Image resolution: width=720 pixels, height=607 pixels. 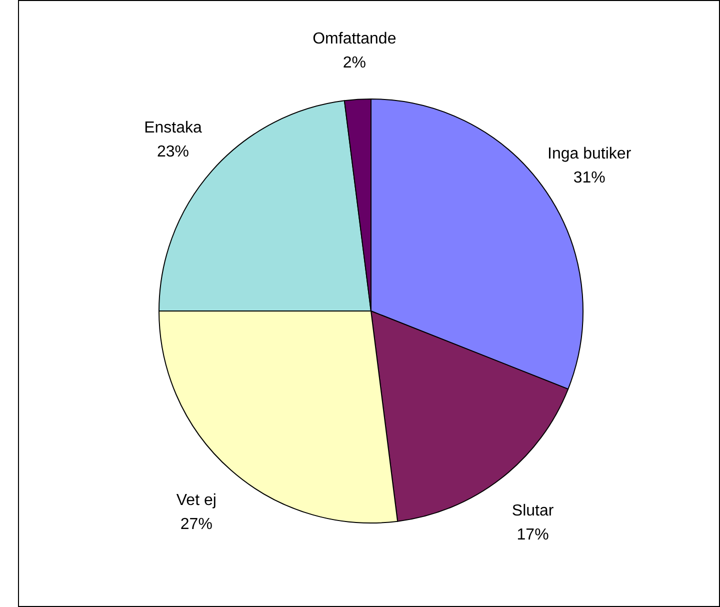 I want to click on slice-label: Enstaka, so click(x=173, y=127).